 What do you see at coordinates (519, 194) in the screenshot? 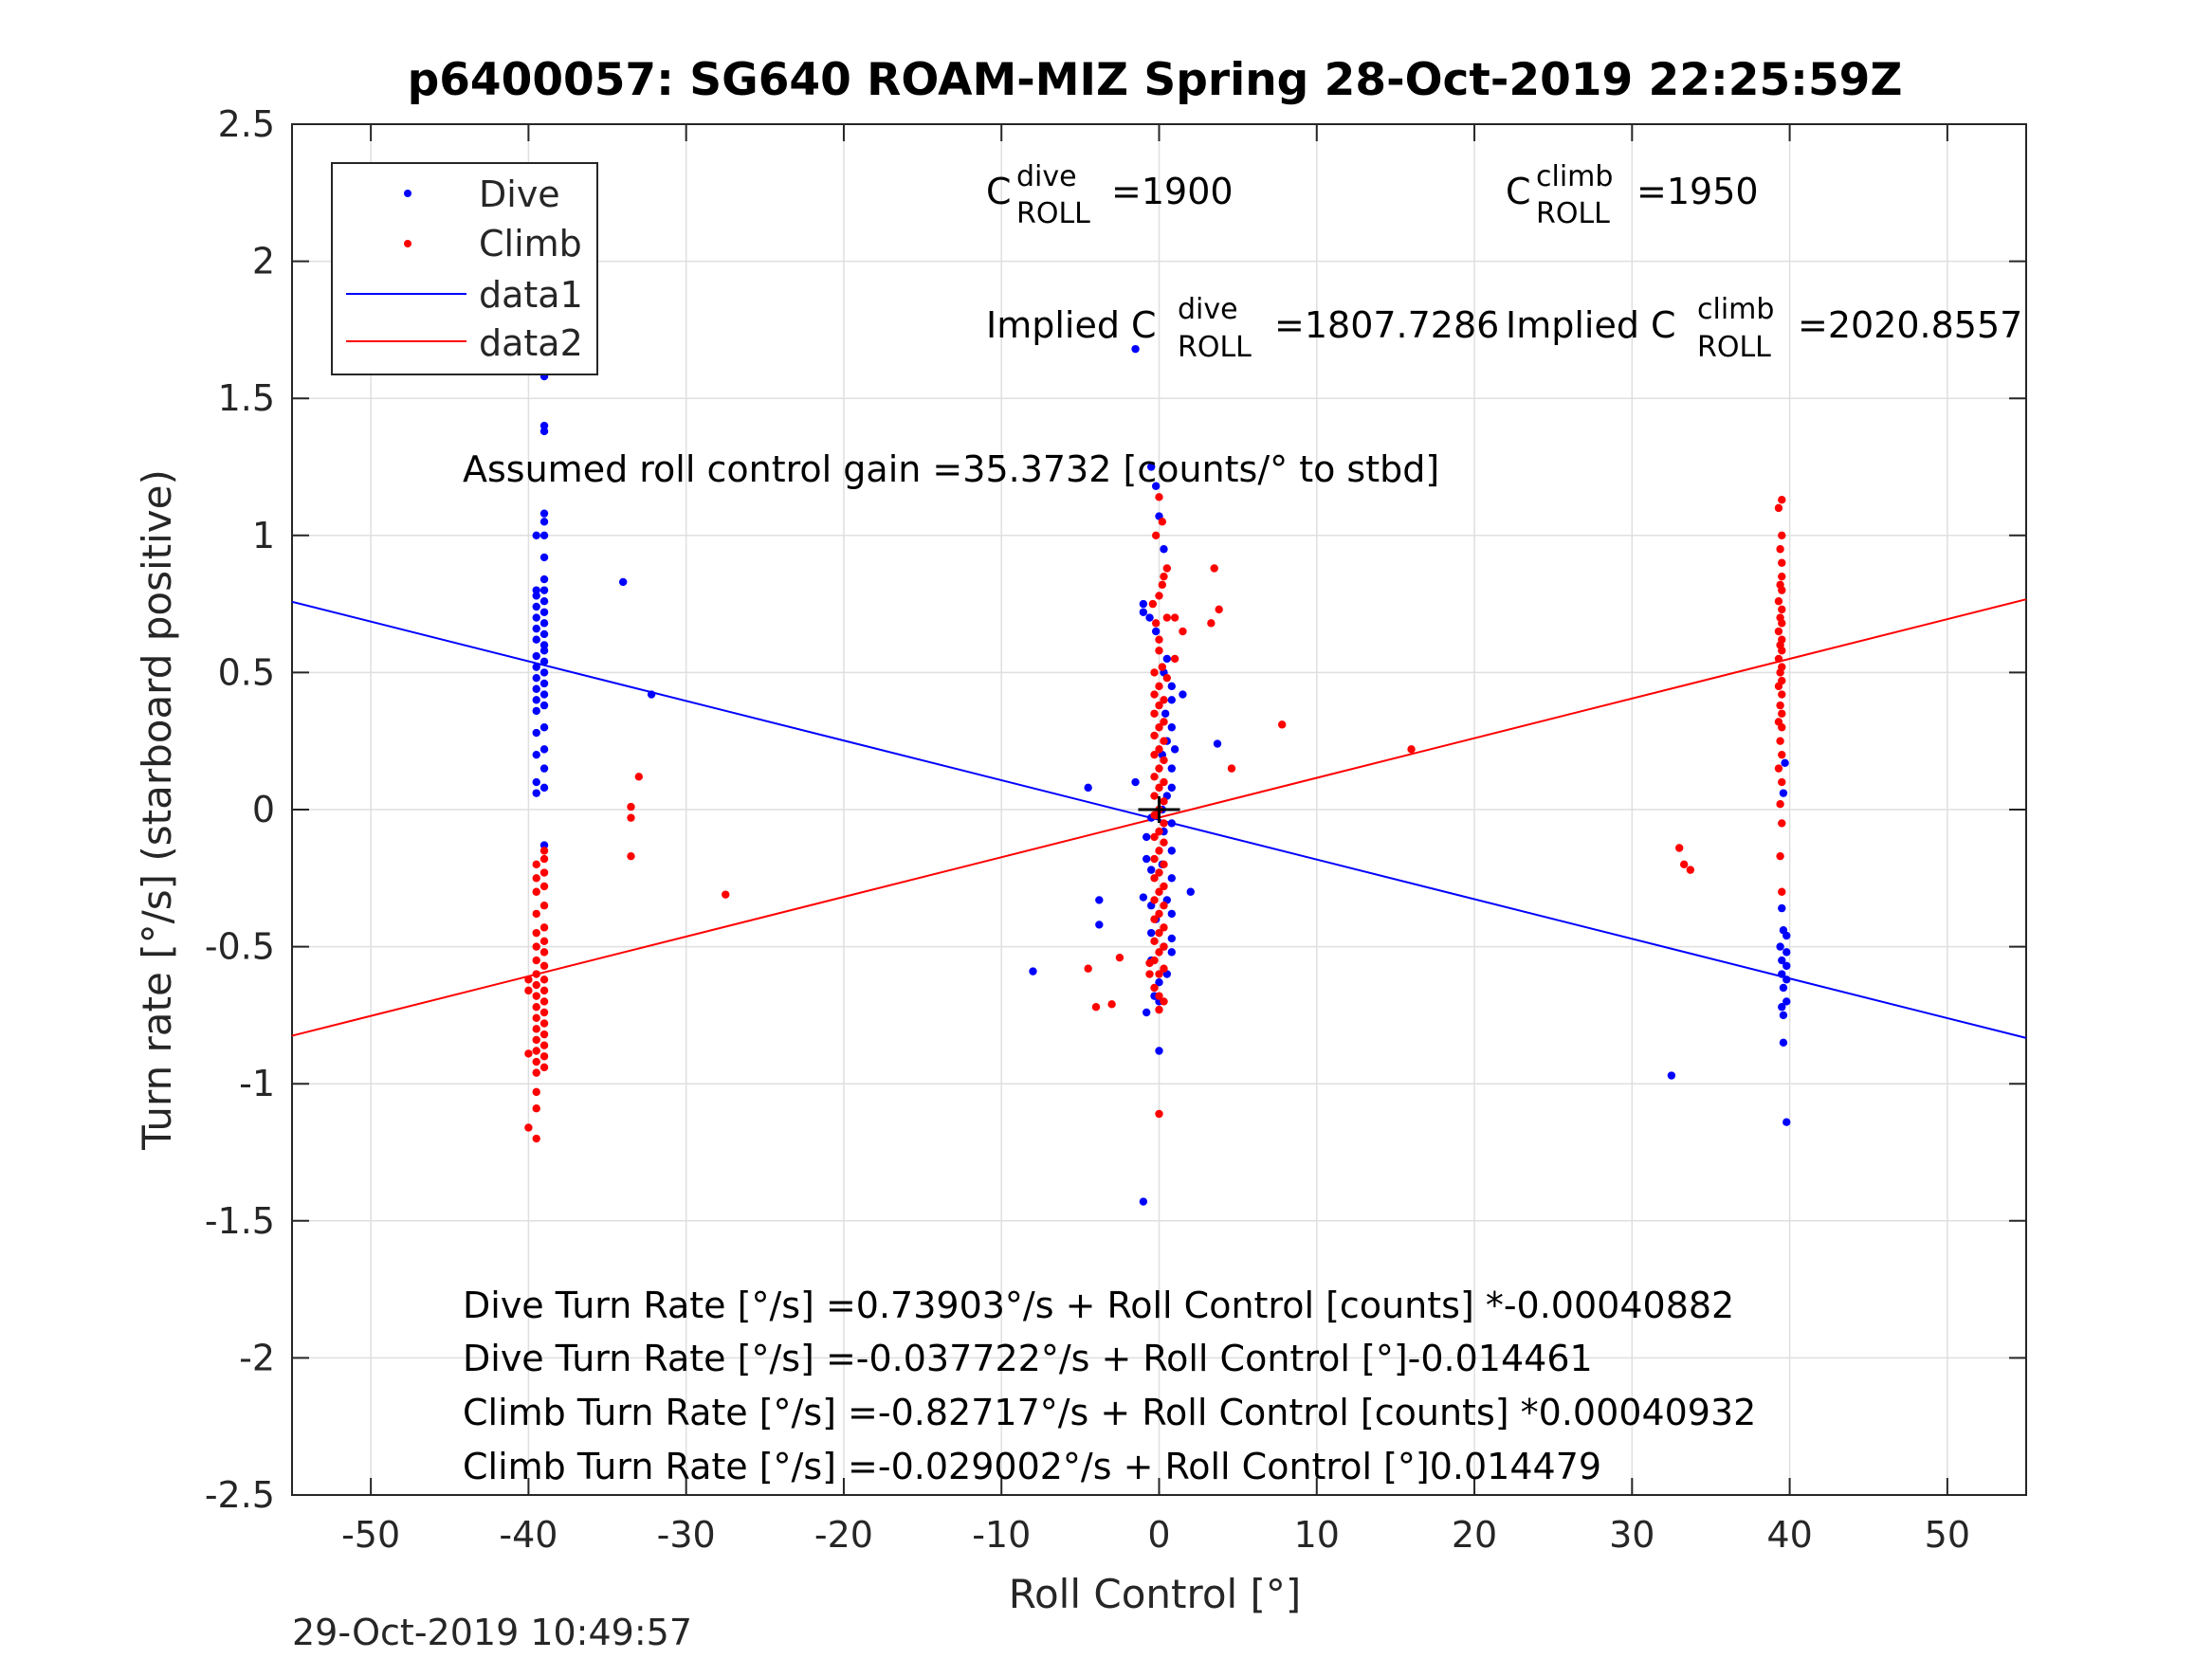
I see `legend-label-dive: Dive` at bounding box center [519, 194].